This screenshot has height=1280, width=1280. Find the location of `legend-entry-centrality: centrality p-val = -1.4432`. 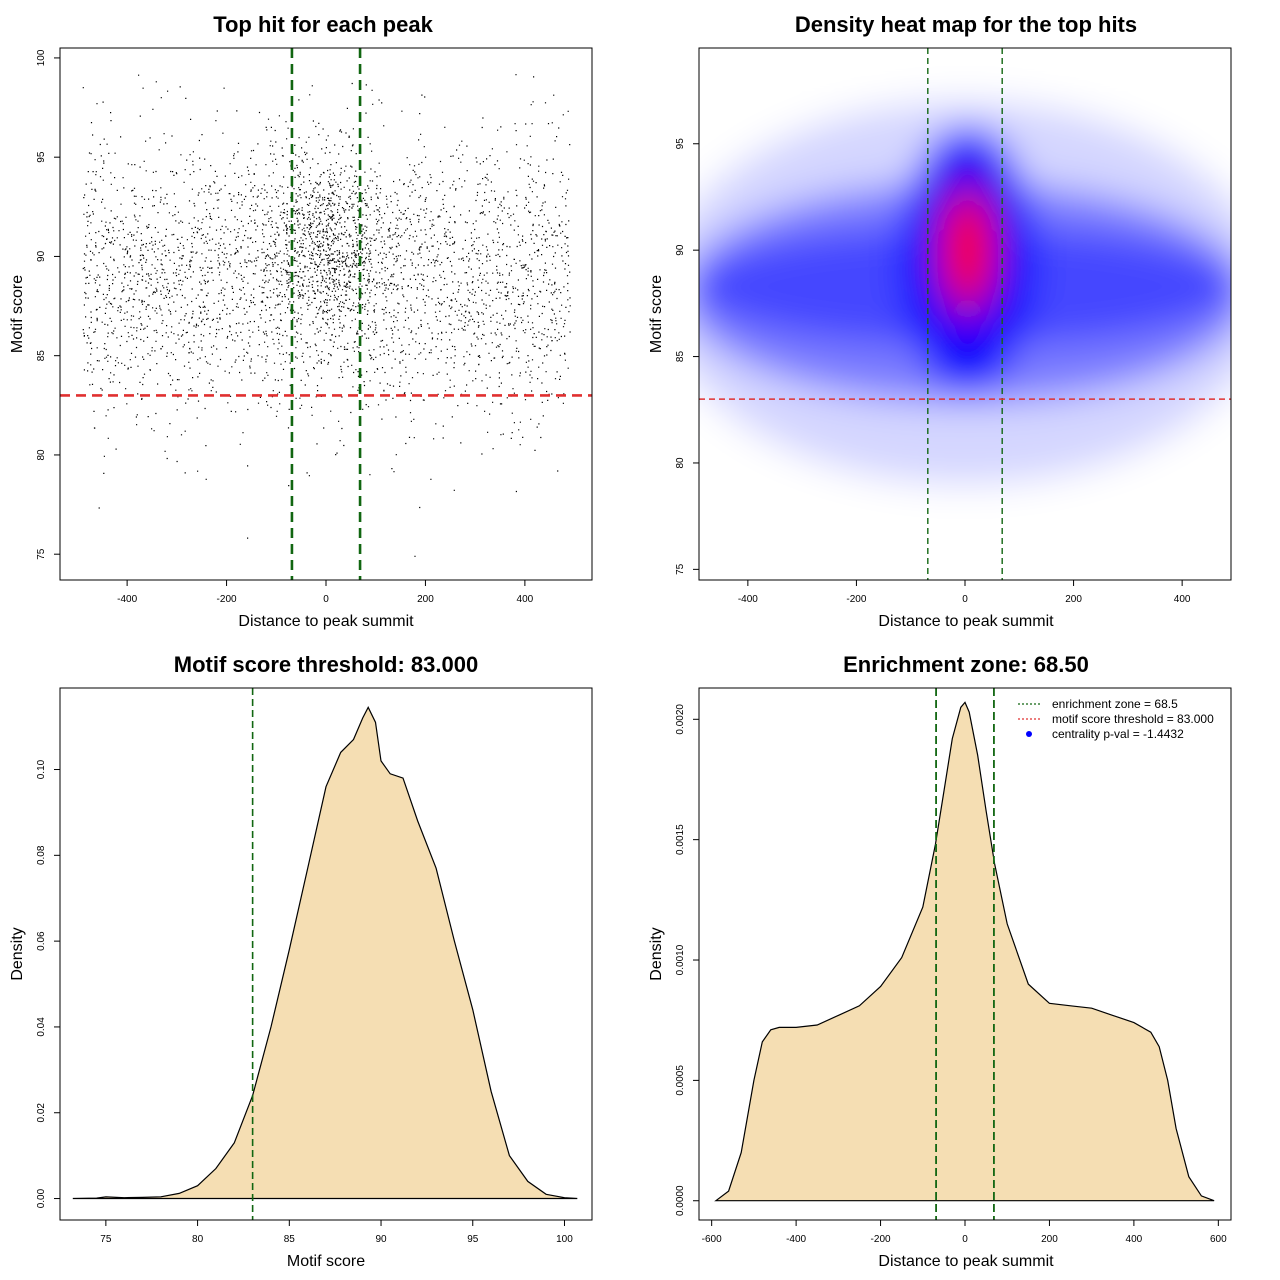

legend-entry-centrality: centrality p-val = -1.4432 is located at coordinates (1105, 734).